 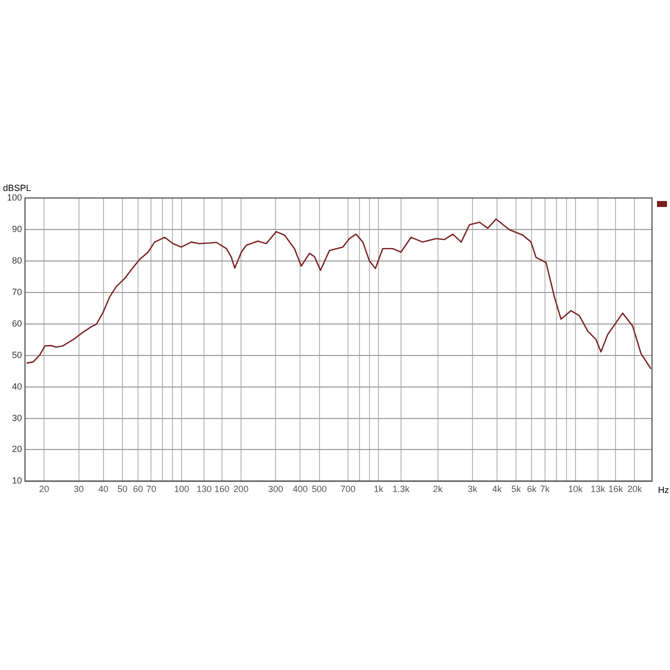 What do you see at coordinates (438, 489) in the screenshot?
I see `x-tick-label: 2k` at bounding box center [438, 489].